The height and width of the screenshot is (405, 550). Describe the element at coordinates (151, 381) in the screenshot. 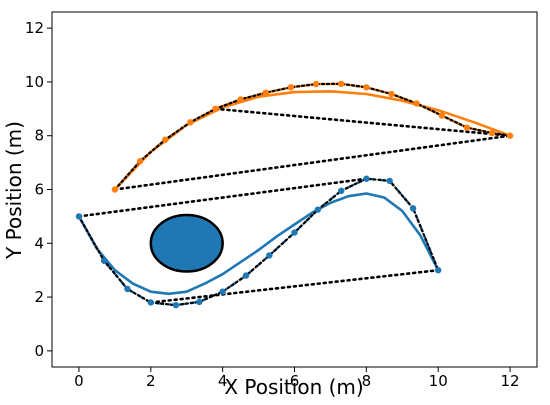

I see `x-tick-label-1: 2` at that location.